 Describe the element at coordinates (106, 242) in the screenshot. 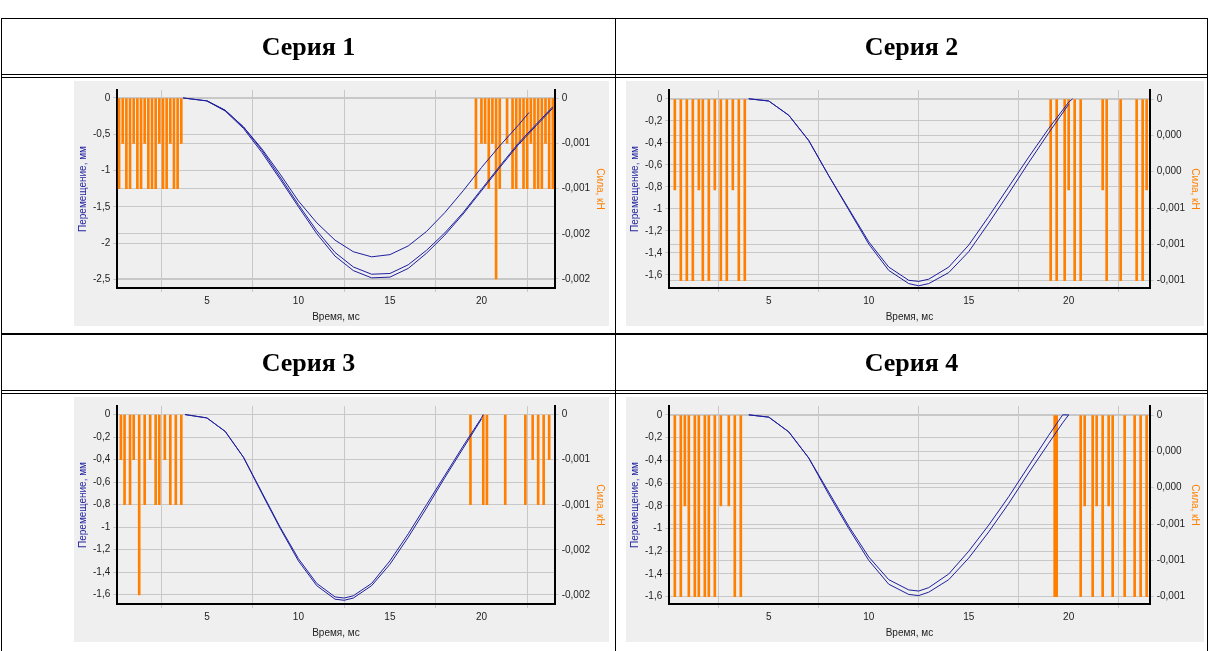

I see `y-tick-label: -2` at that location.